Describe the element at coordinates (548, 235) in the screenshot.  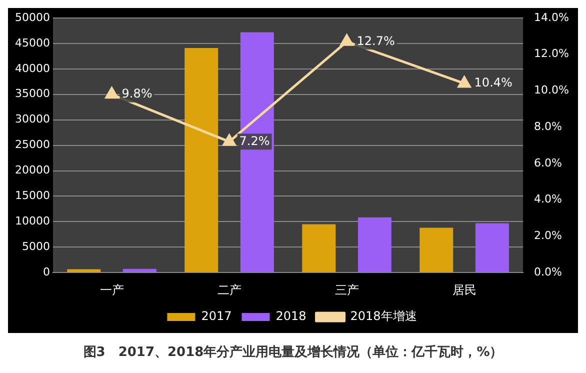
I see `y2-tick-label: 2.0%` at that location.